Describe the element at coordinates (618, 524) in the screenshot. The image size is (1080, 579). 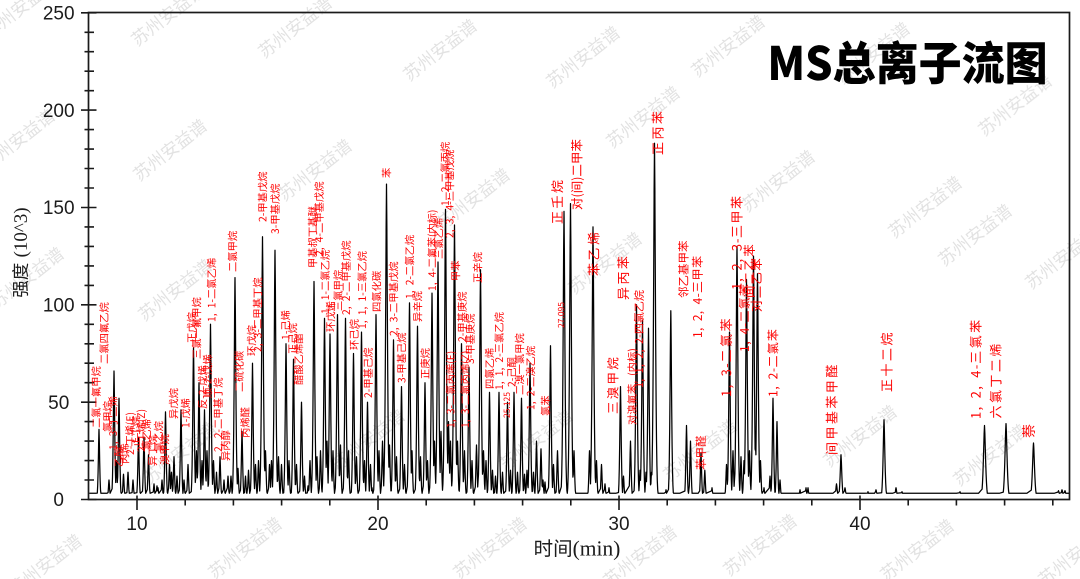
I see `svg-text: 30` at that location.